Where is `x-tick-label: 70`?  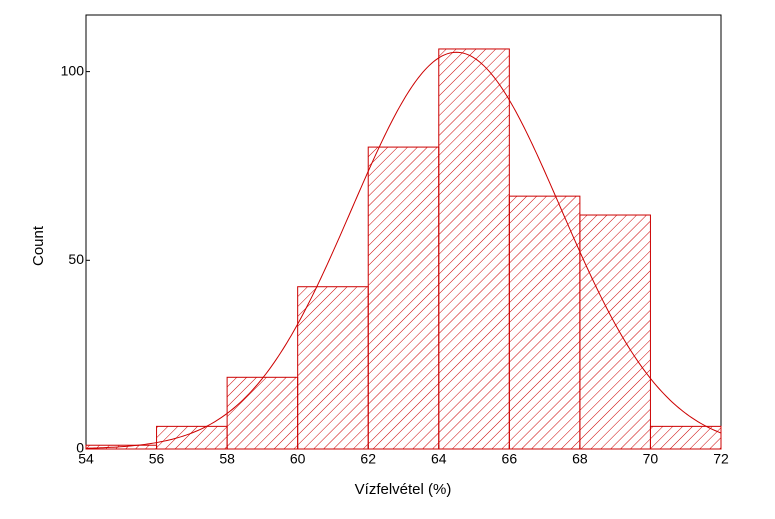
x-tick-label: 70 is located at coordinates (651, 459).